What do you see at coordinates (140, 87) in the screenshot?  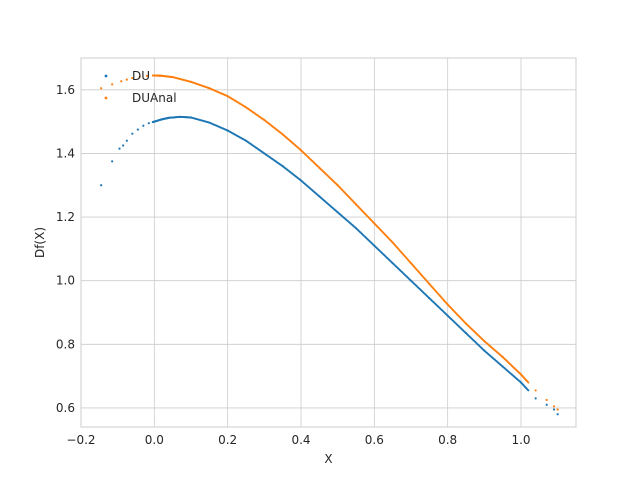 I see `legend: DU DUAnal` at bounding box center [140, 87].